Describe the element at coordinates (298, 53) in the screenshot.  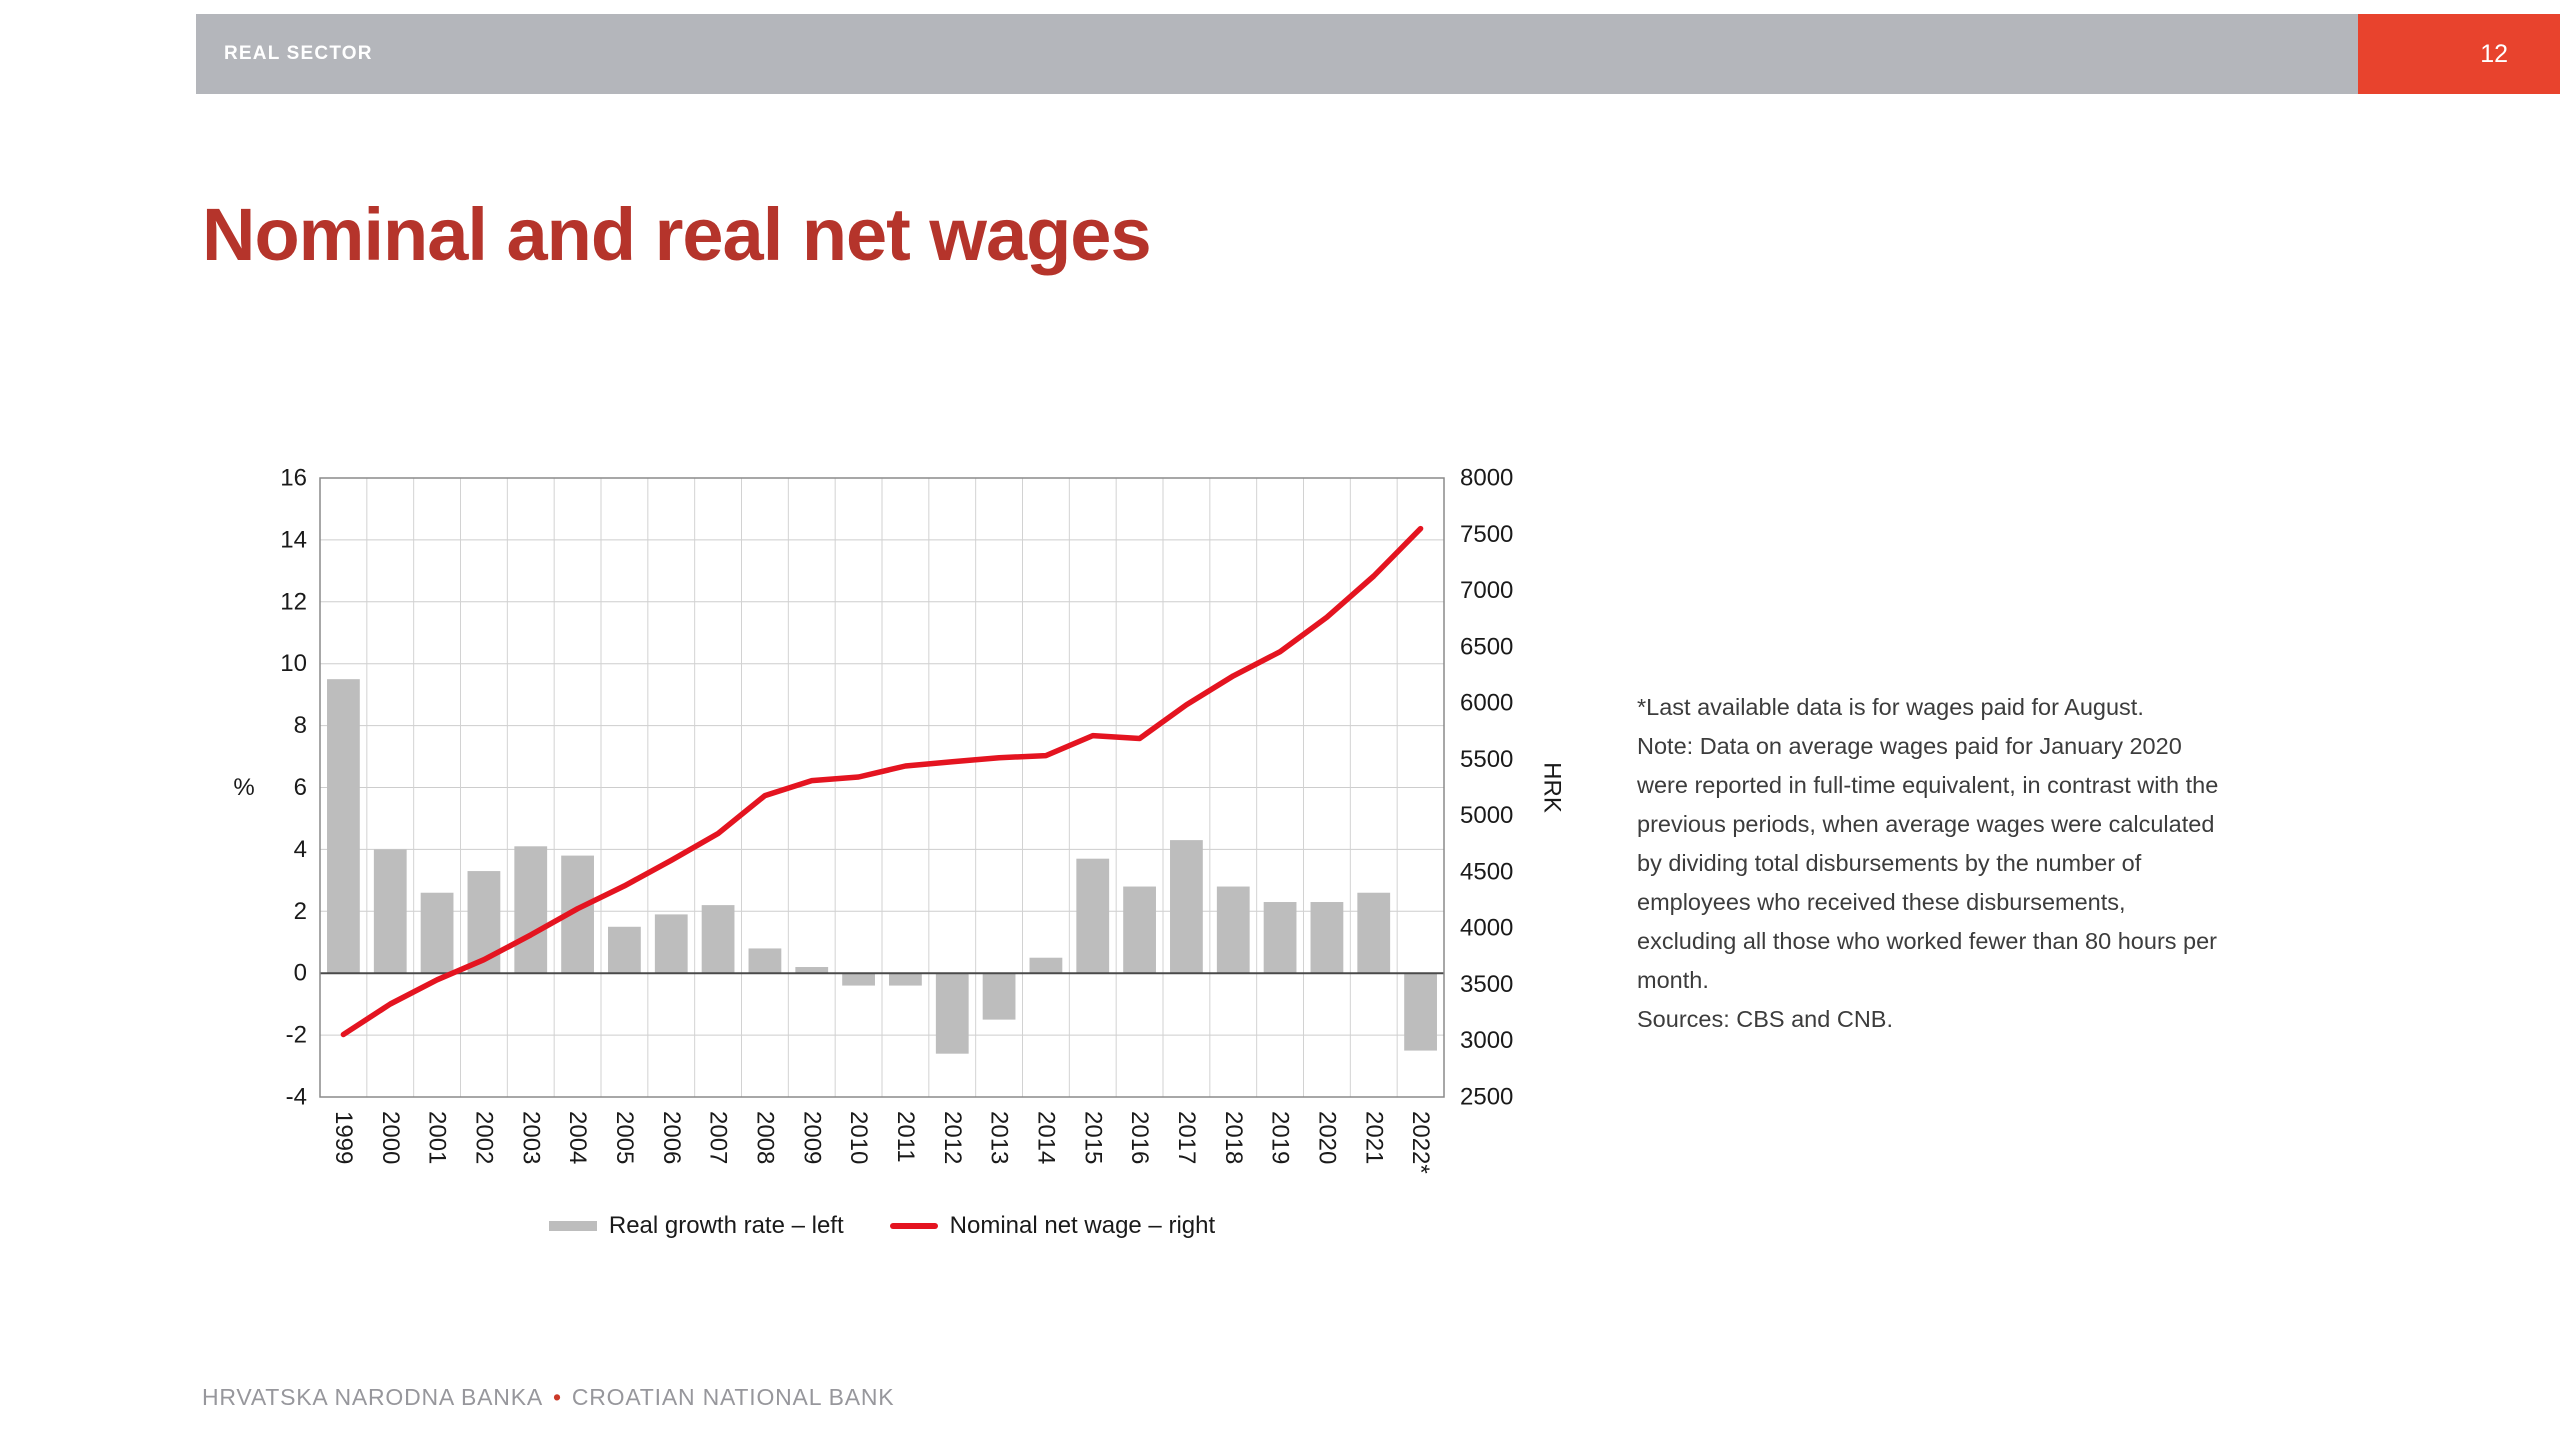
I see `section-label: REAL SECTOR` at that location.